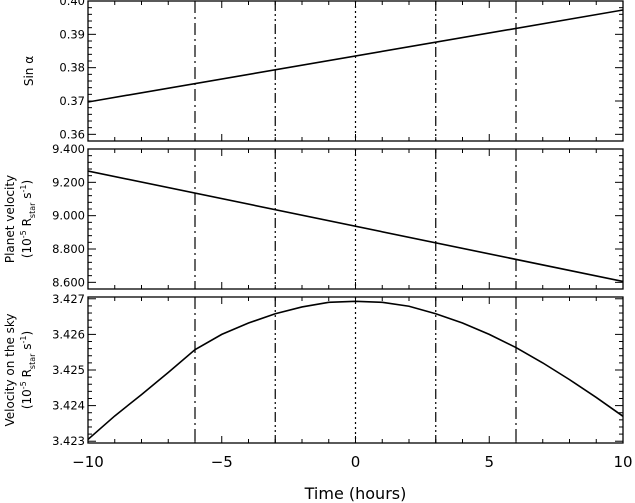  I want to click on y-tick-label: 0.40, so click(72, 4).